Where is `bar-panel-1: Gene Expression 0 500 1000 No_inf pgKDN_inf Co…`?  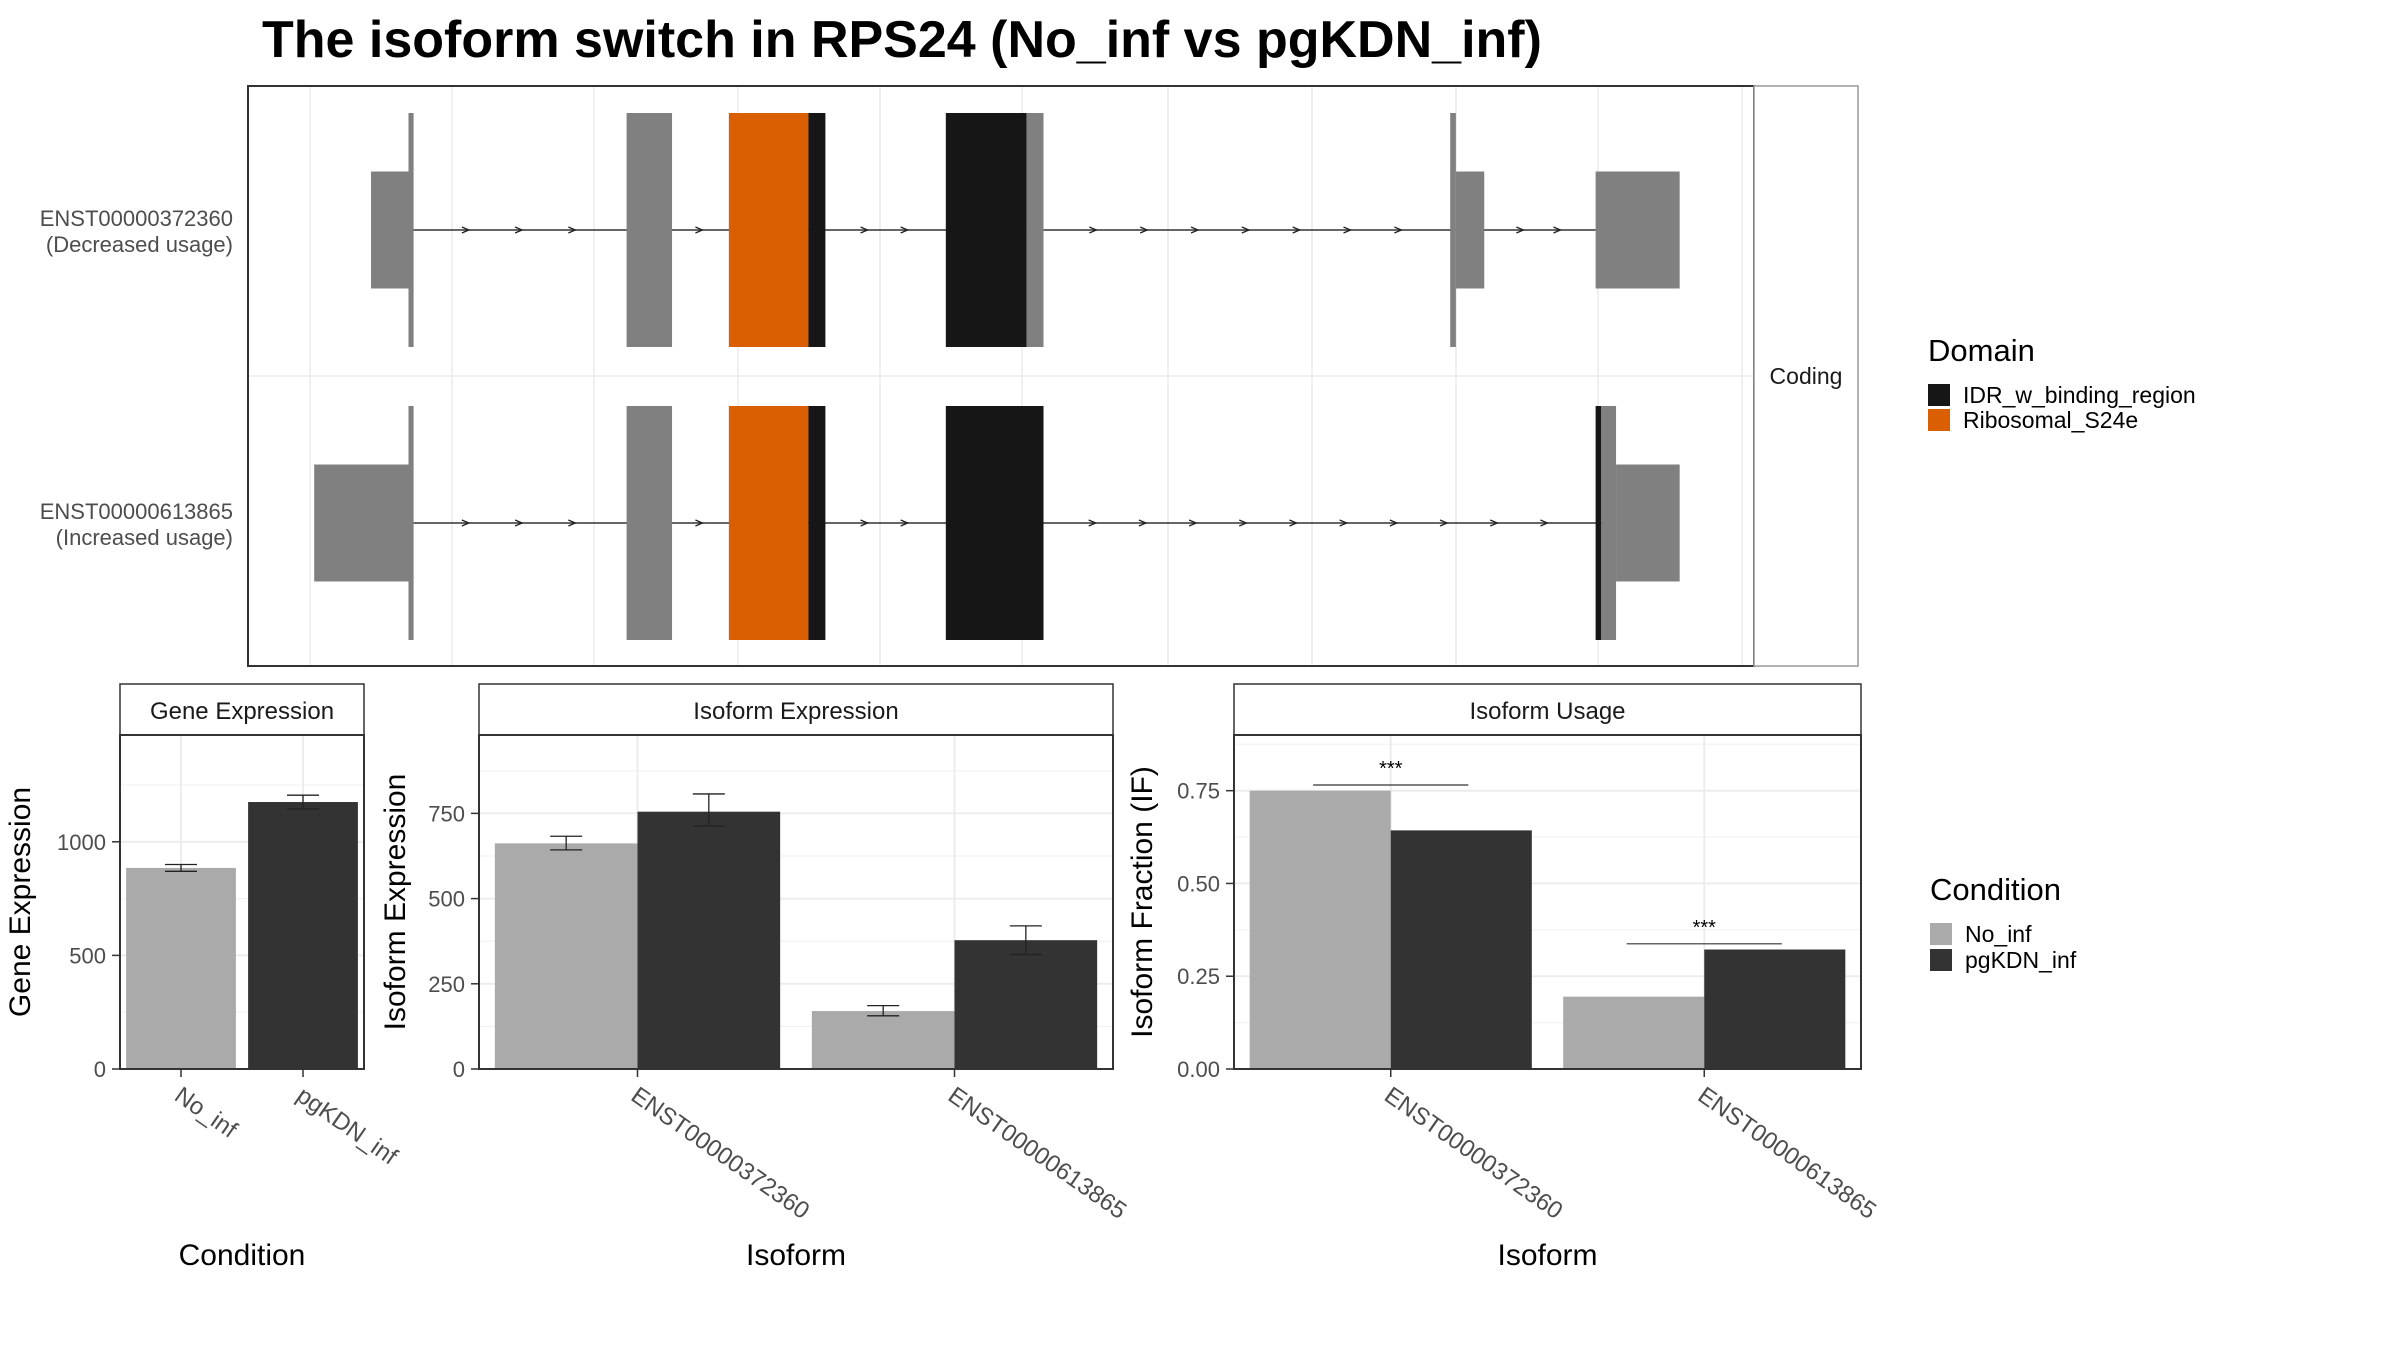
bar-panel-1: Gene Expression 0 500 1000 No_inf pgKDN_inf Co… is located at coordinates (203, 977).